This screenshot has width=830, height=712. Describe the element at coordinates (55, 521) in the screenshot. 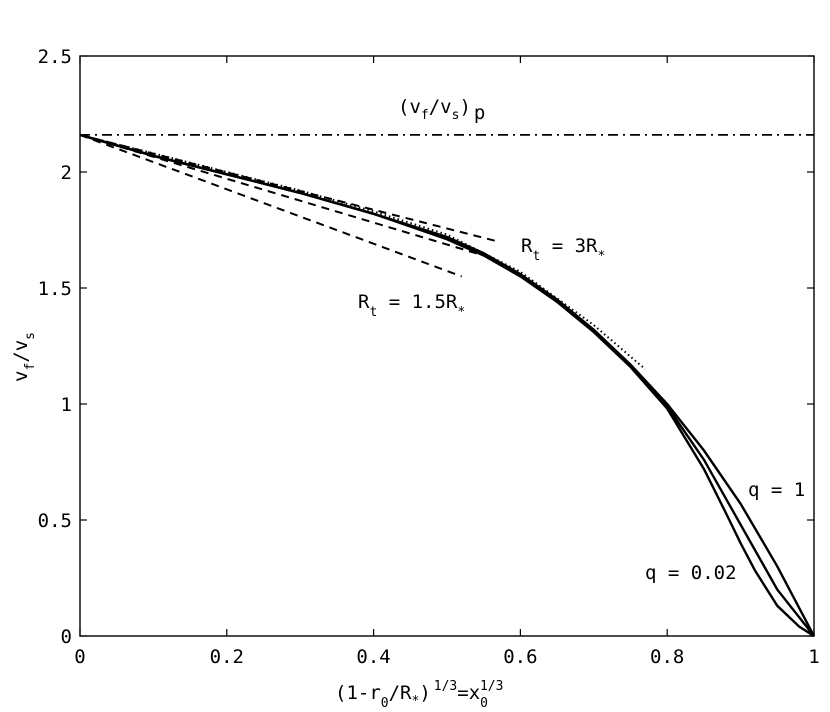

I see `y-tick-label-1: 0.5` at that location.